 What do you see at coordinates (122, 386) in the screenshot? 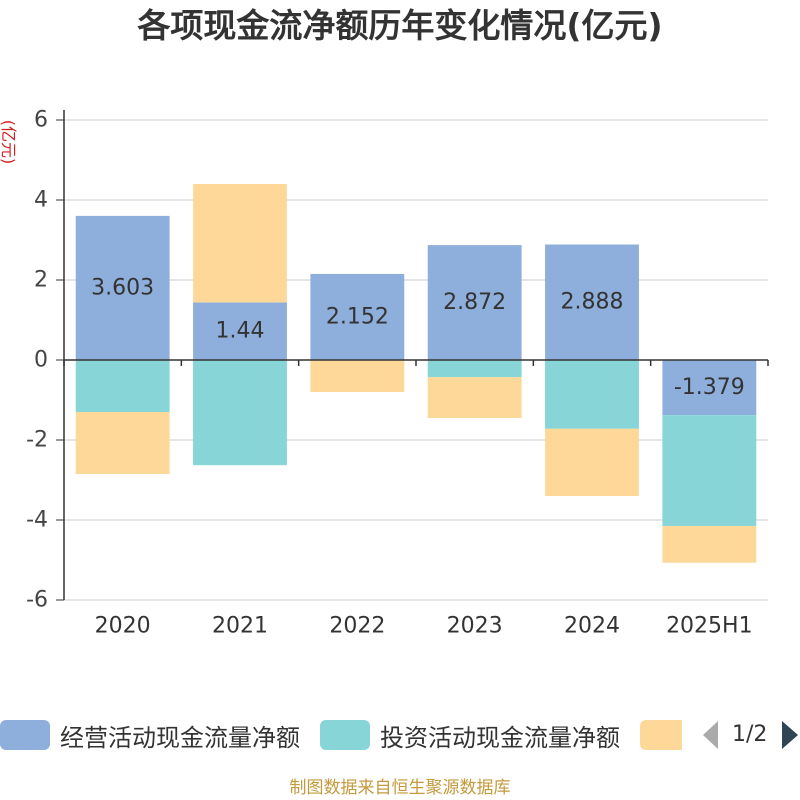
I see `bar-series2-2020` at bounding box center [122, 386].